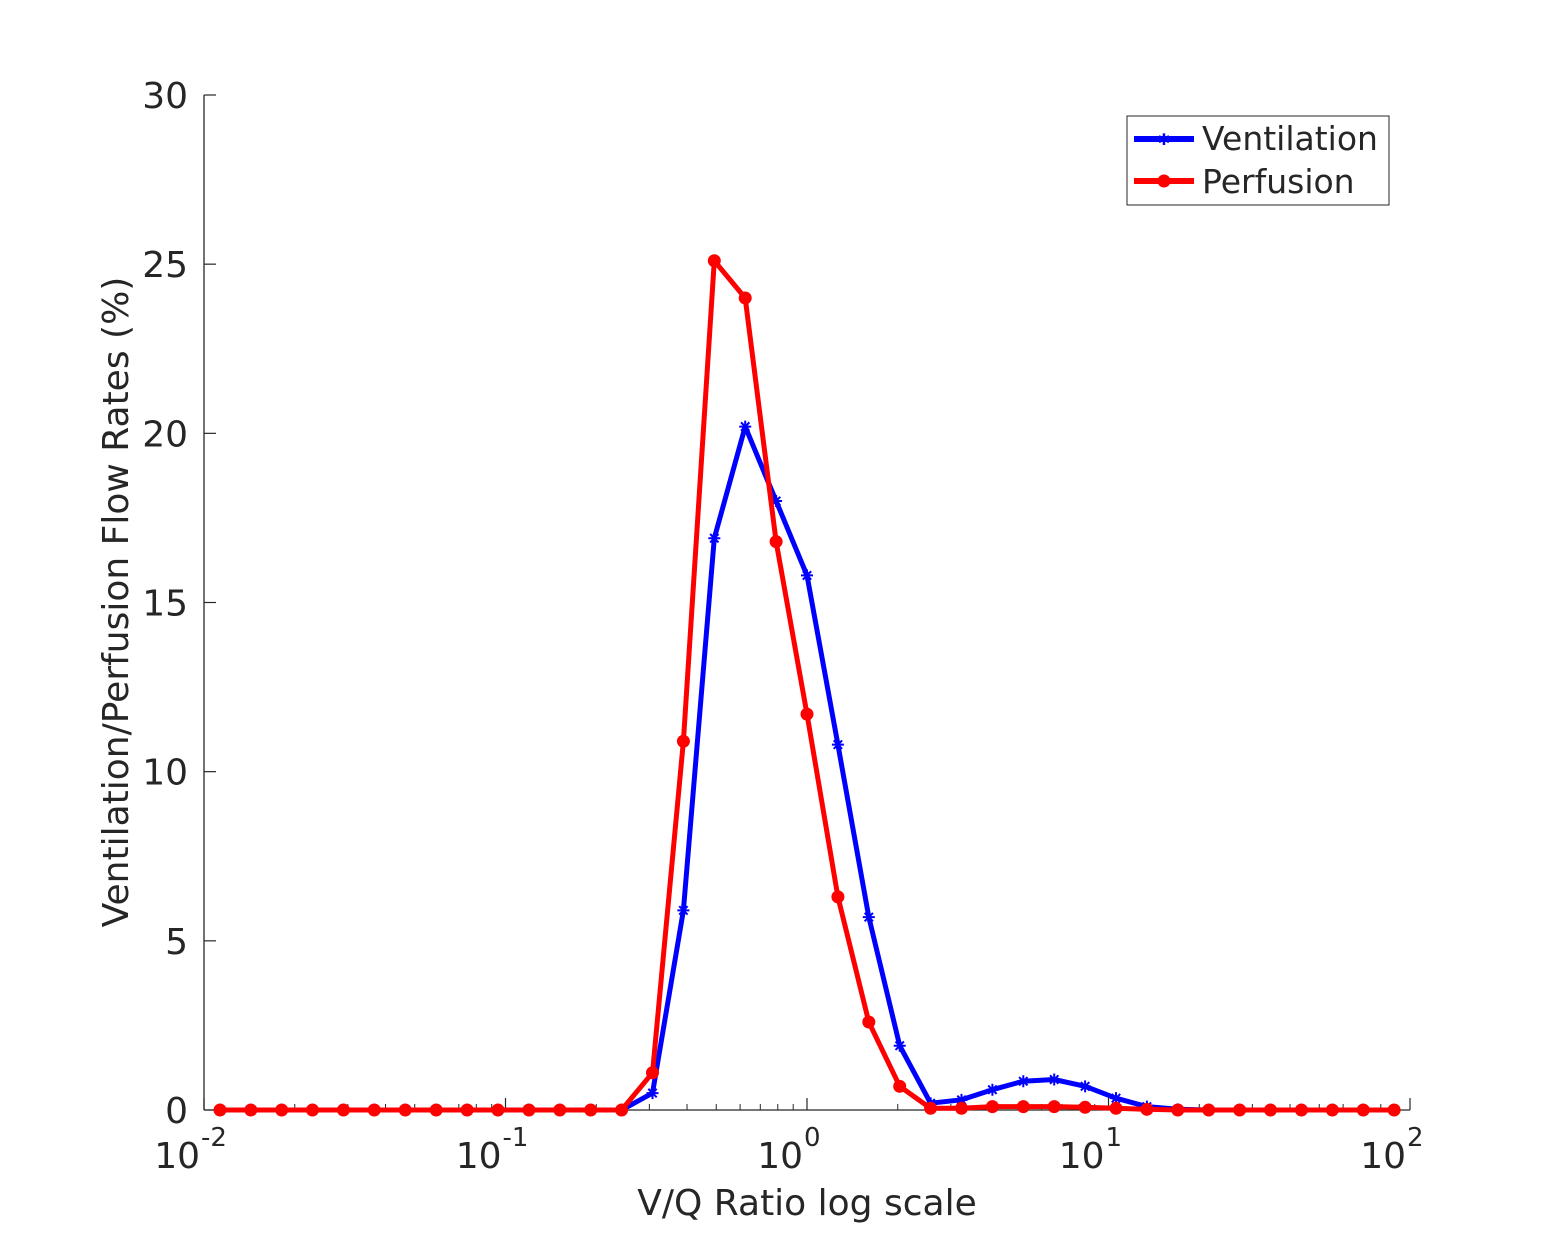 The image size is (1559, 1248). Describe the element at coordinates (812, 1138) in the screenshot. I see `x-tick-label-exponent: 0` at that location.